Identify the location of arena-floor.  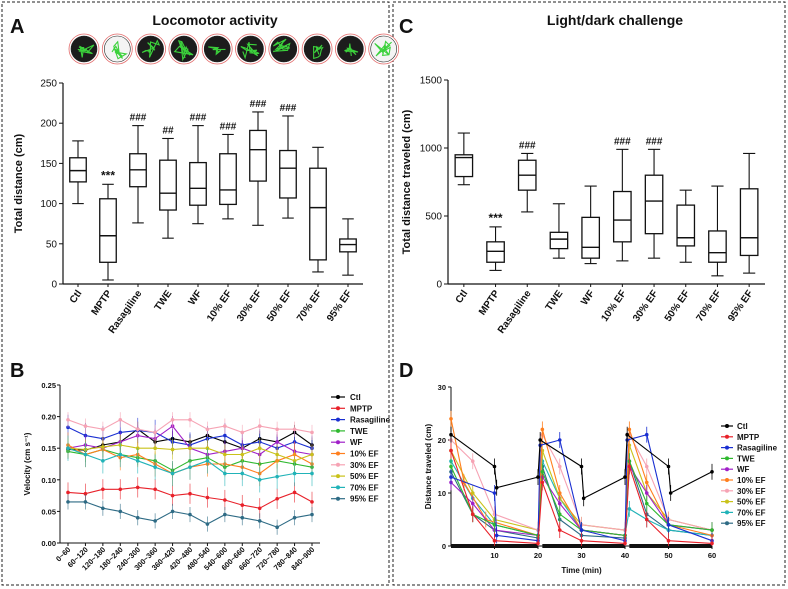
(250, 49).